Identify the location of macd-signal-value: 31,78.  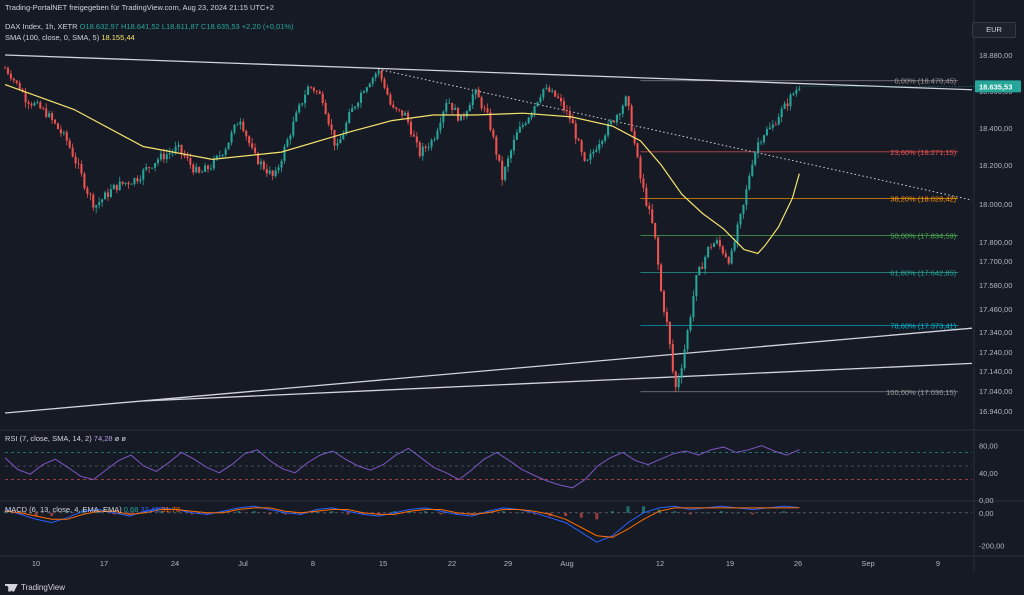
(171, 509).